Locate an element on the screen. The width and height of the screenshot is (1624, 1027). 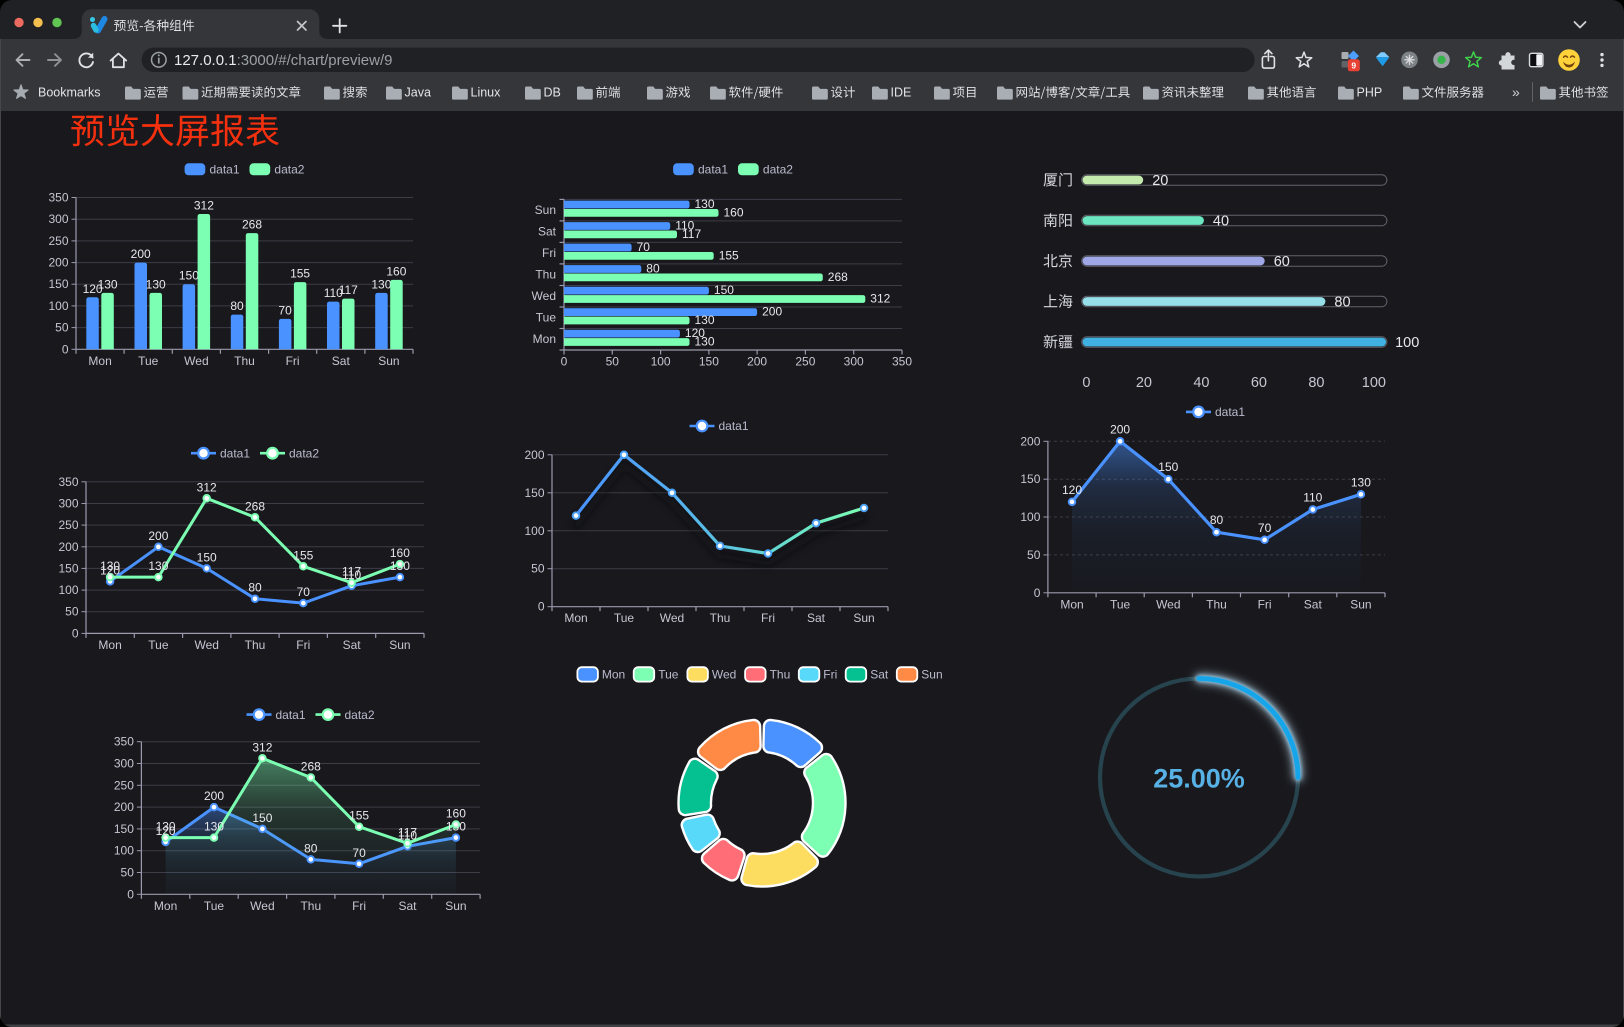
svg-text: IDE is located at coordinates (901, 93).